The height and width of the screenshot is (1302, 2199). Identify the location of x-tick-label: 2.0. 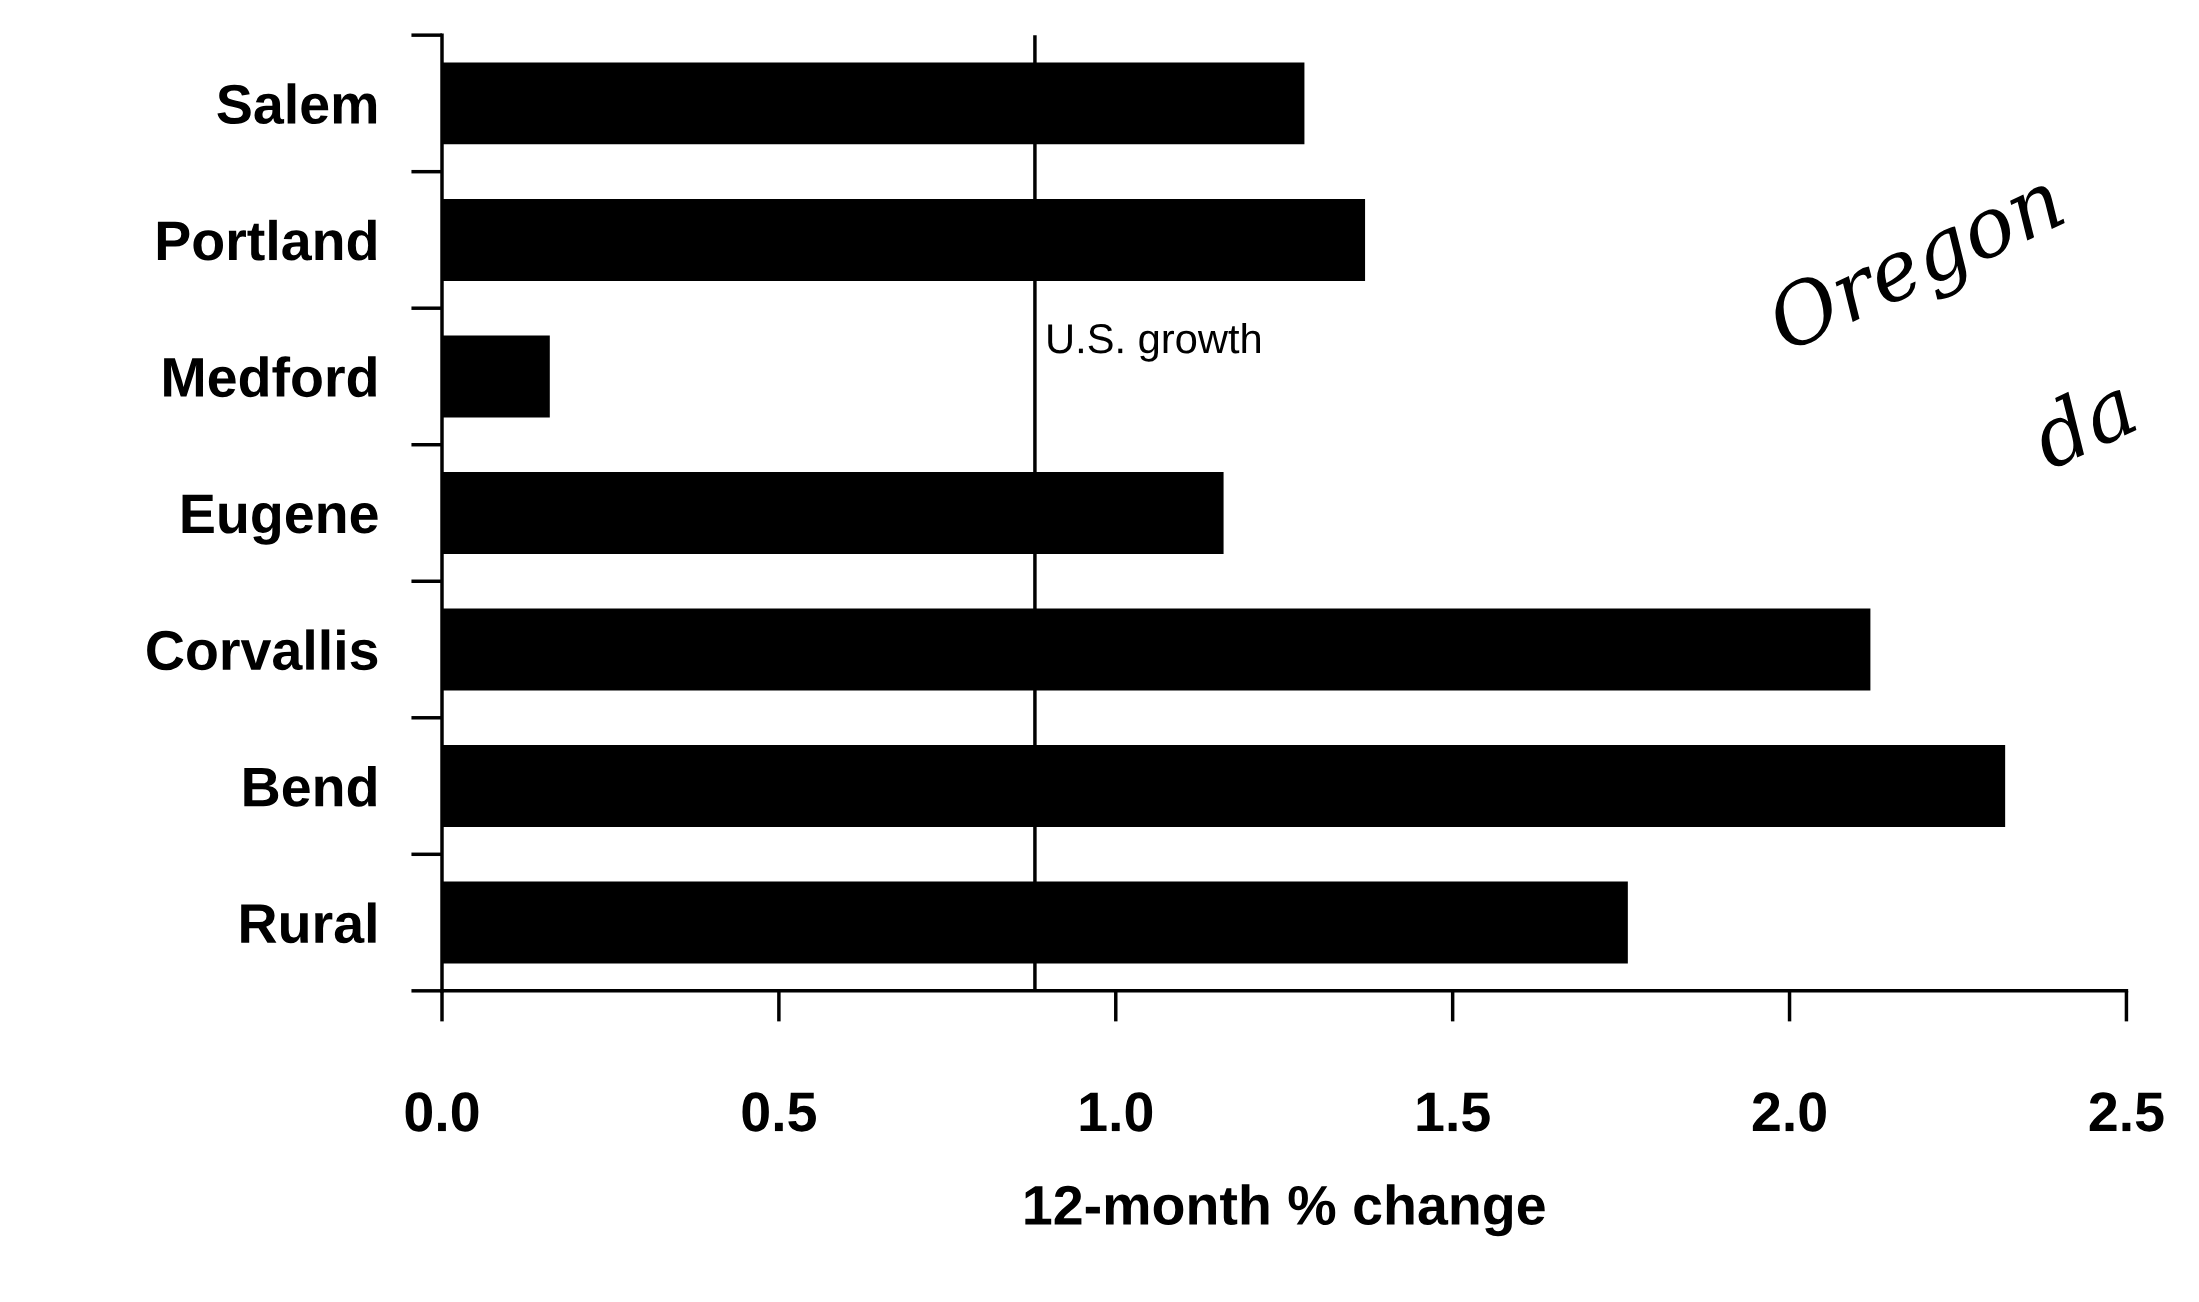
(1789, 1112).